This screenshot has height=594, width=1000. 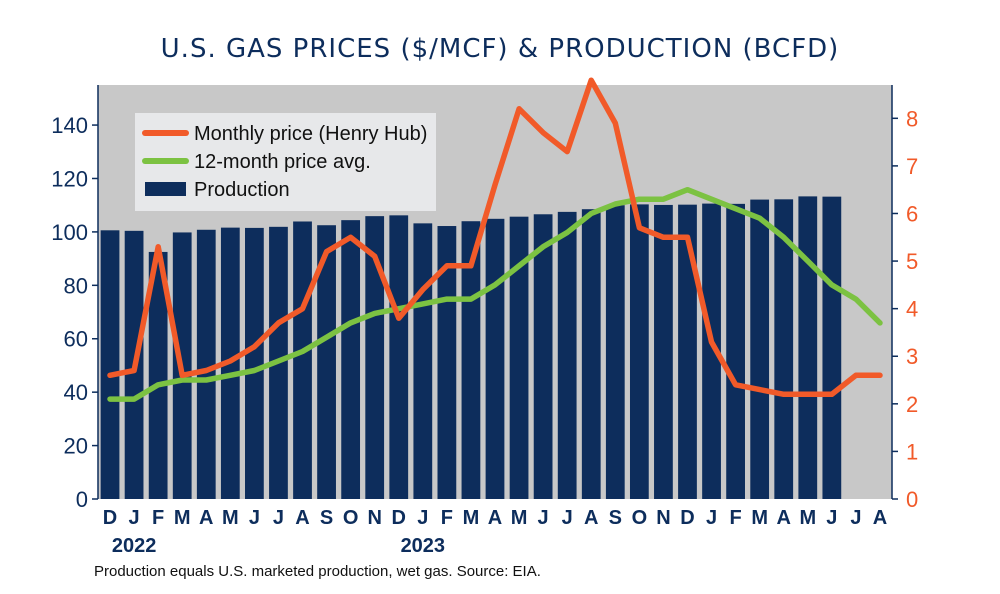 I want to click on legend-monthly-price-label: Monthly price (Henry Hub), so click(x=310, y=134).